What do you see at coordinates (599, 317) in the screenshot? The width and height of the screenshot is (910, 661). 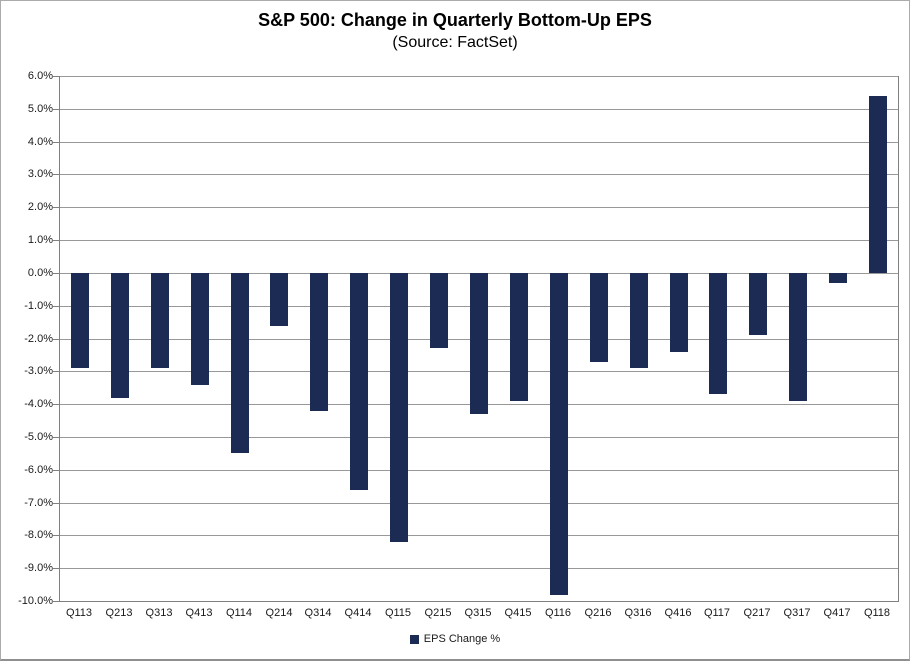 I see `bar-Q216` at bounding box center [599, 317].